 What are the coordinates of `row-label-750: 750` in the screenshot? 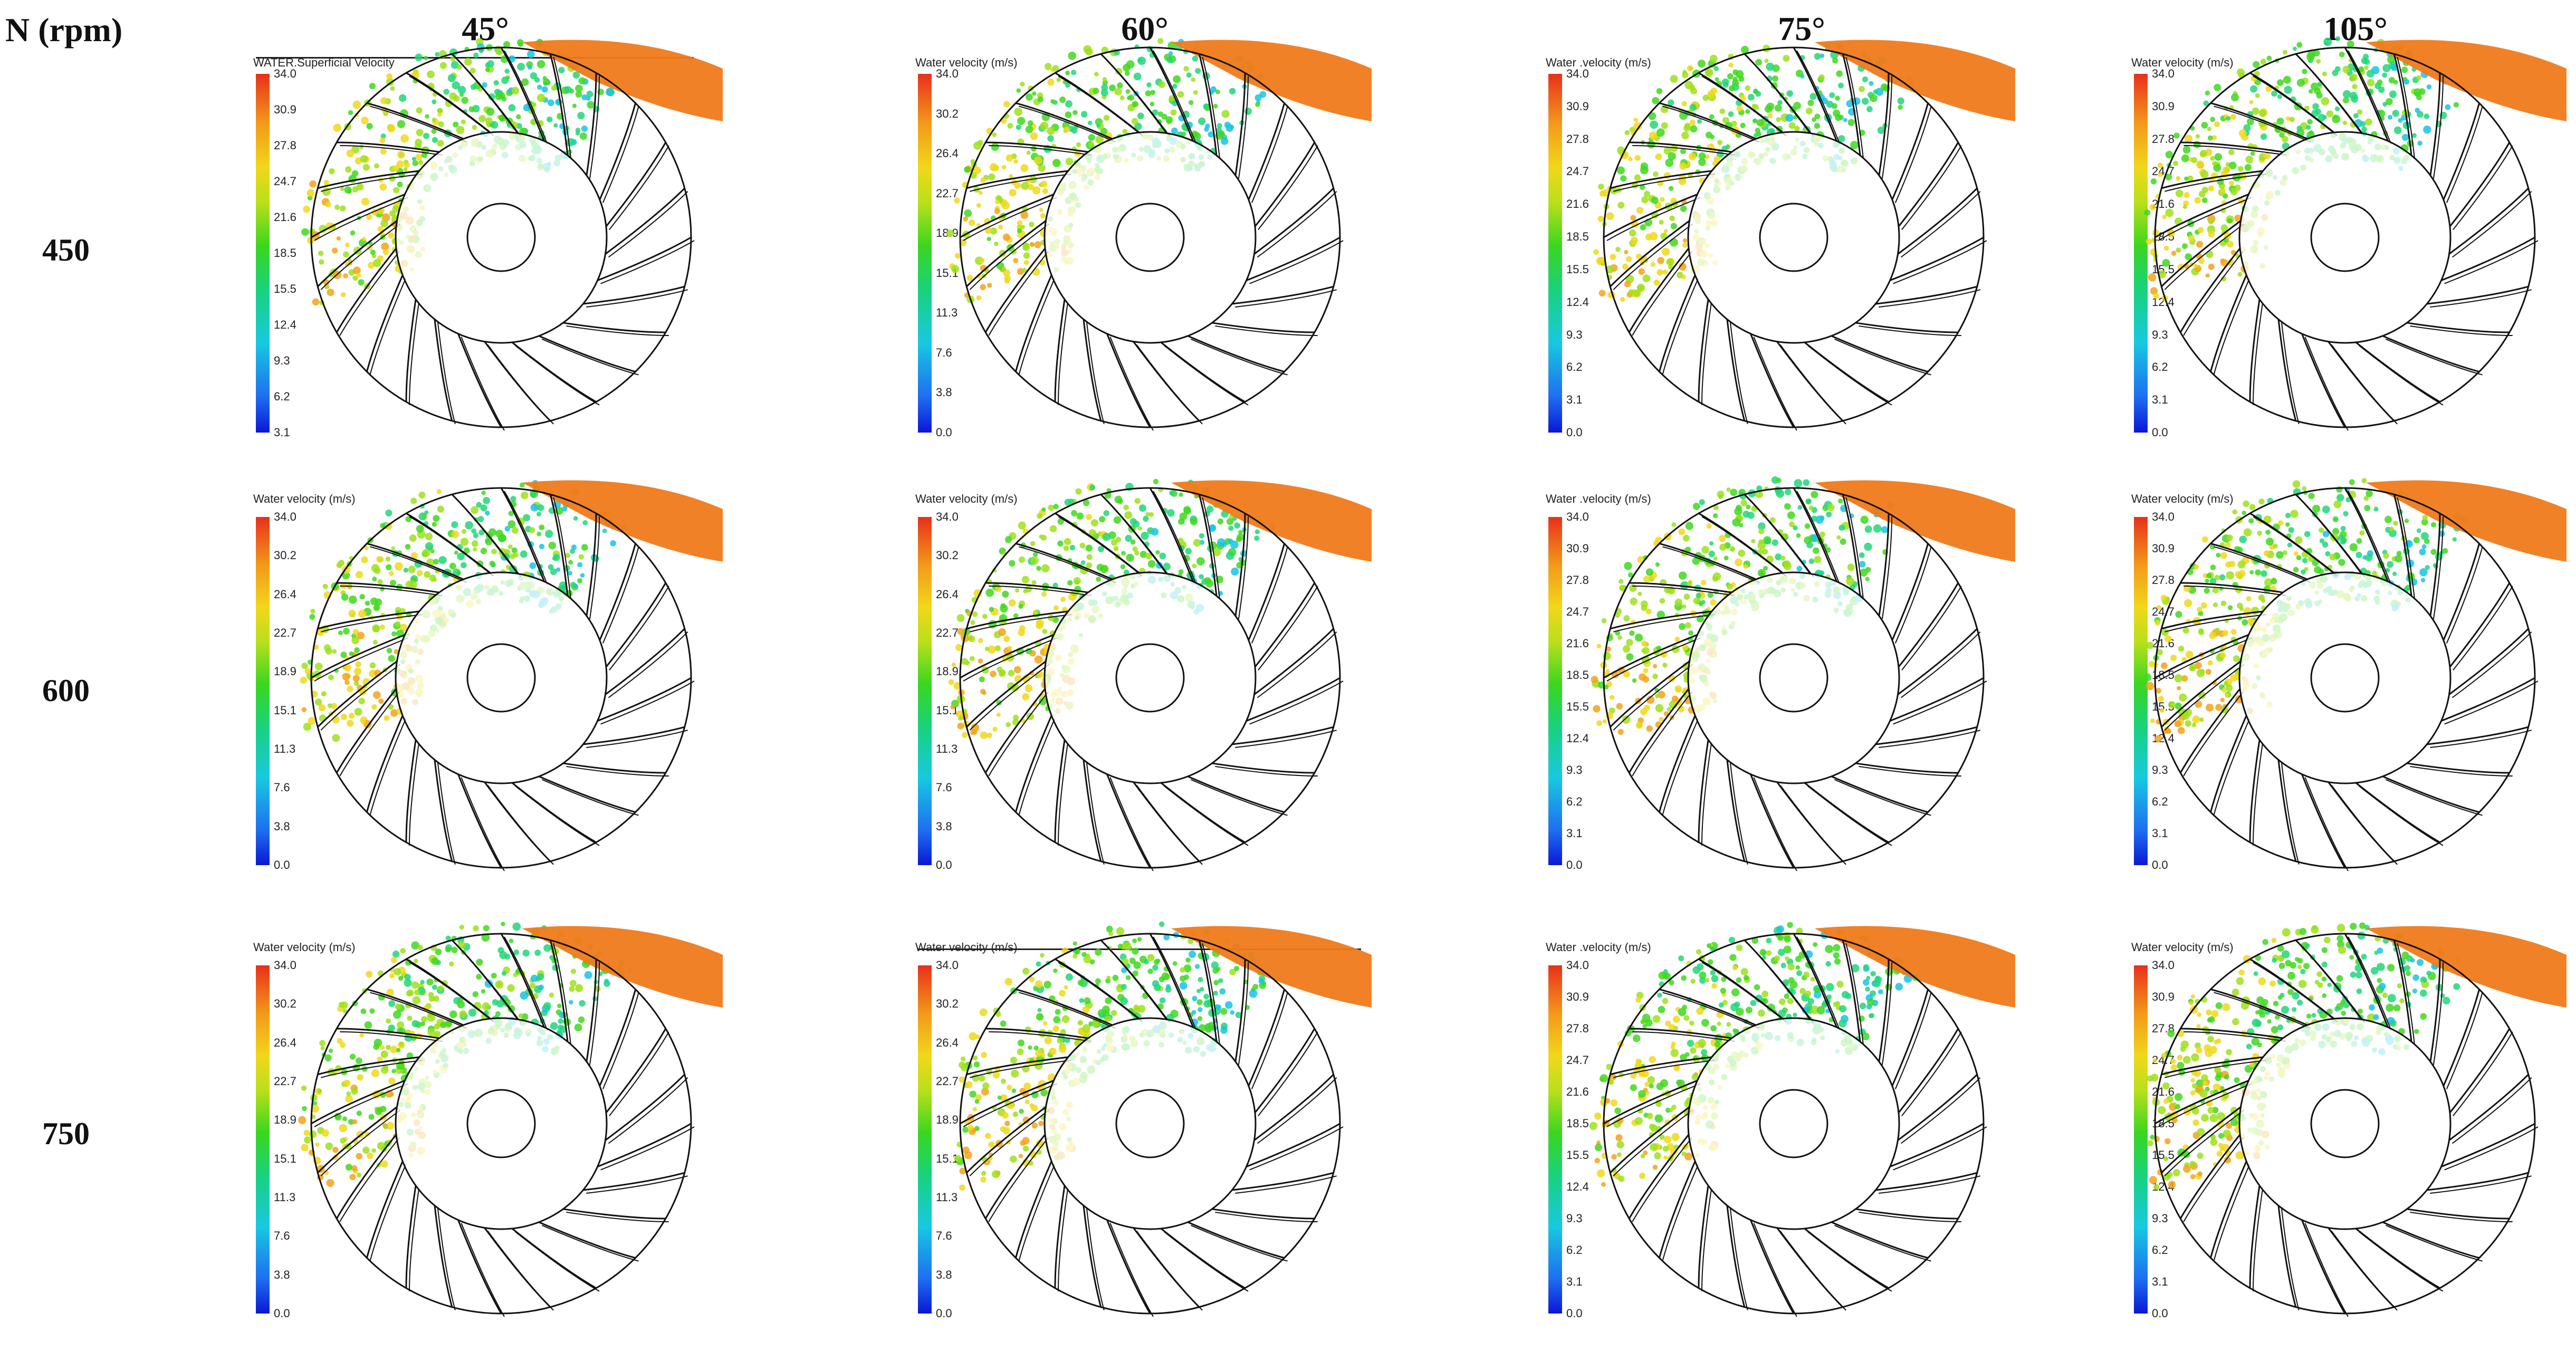 It's located at (66, 1134).